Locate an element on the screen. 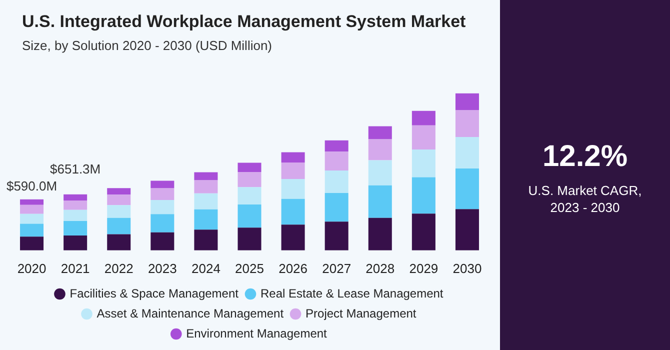 Image resolution: width=670 pixels, height=350 pixels. x-tick-label: 2022 is located at coordinates (119, 268).